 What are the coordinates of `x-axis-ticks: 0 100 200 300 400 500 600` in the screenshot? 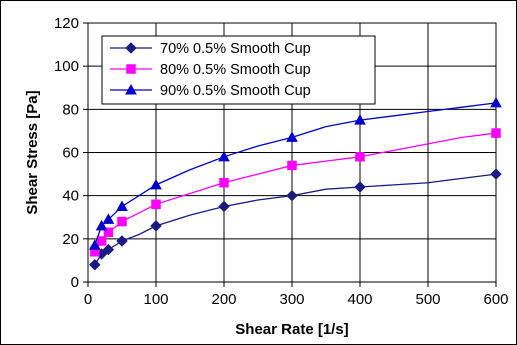 It's located at (296, 295).